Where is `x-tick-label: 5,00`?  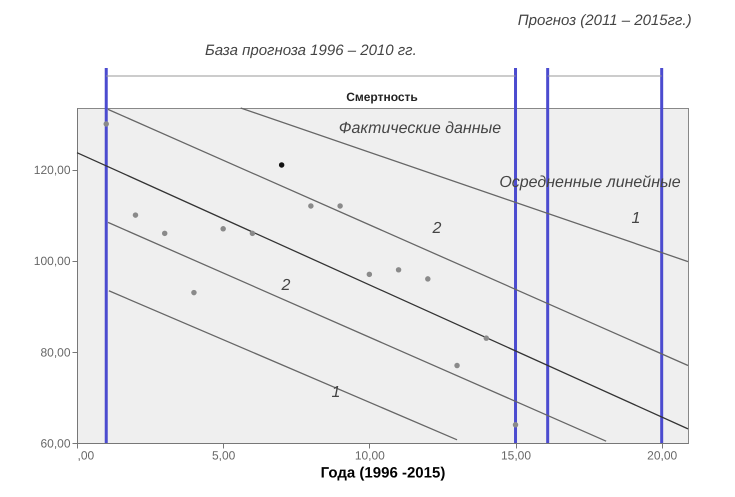 x-tick-label: 5,00 is located at coordinates (224, 455).